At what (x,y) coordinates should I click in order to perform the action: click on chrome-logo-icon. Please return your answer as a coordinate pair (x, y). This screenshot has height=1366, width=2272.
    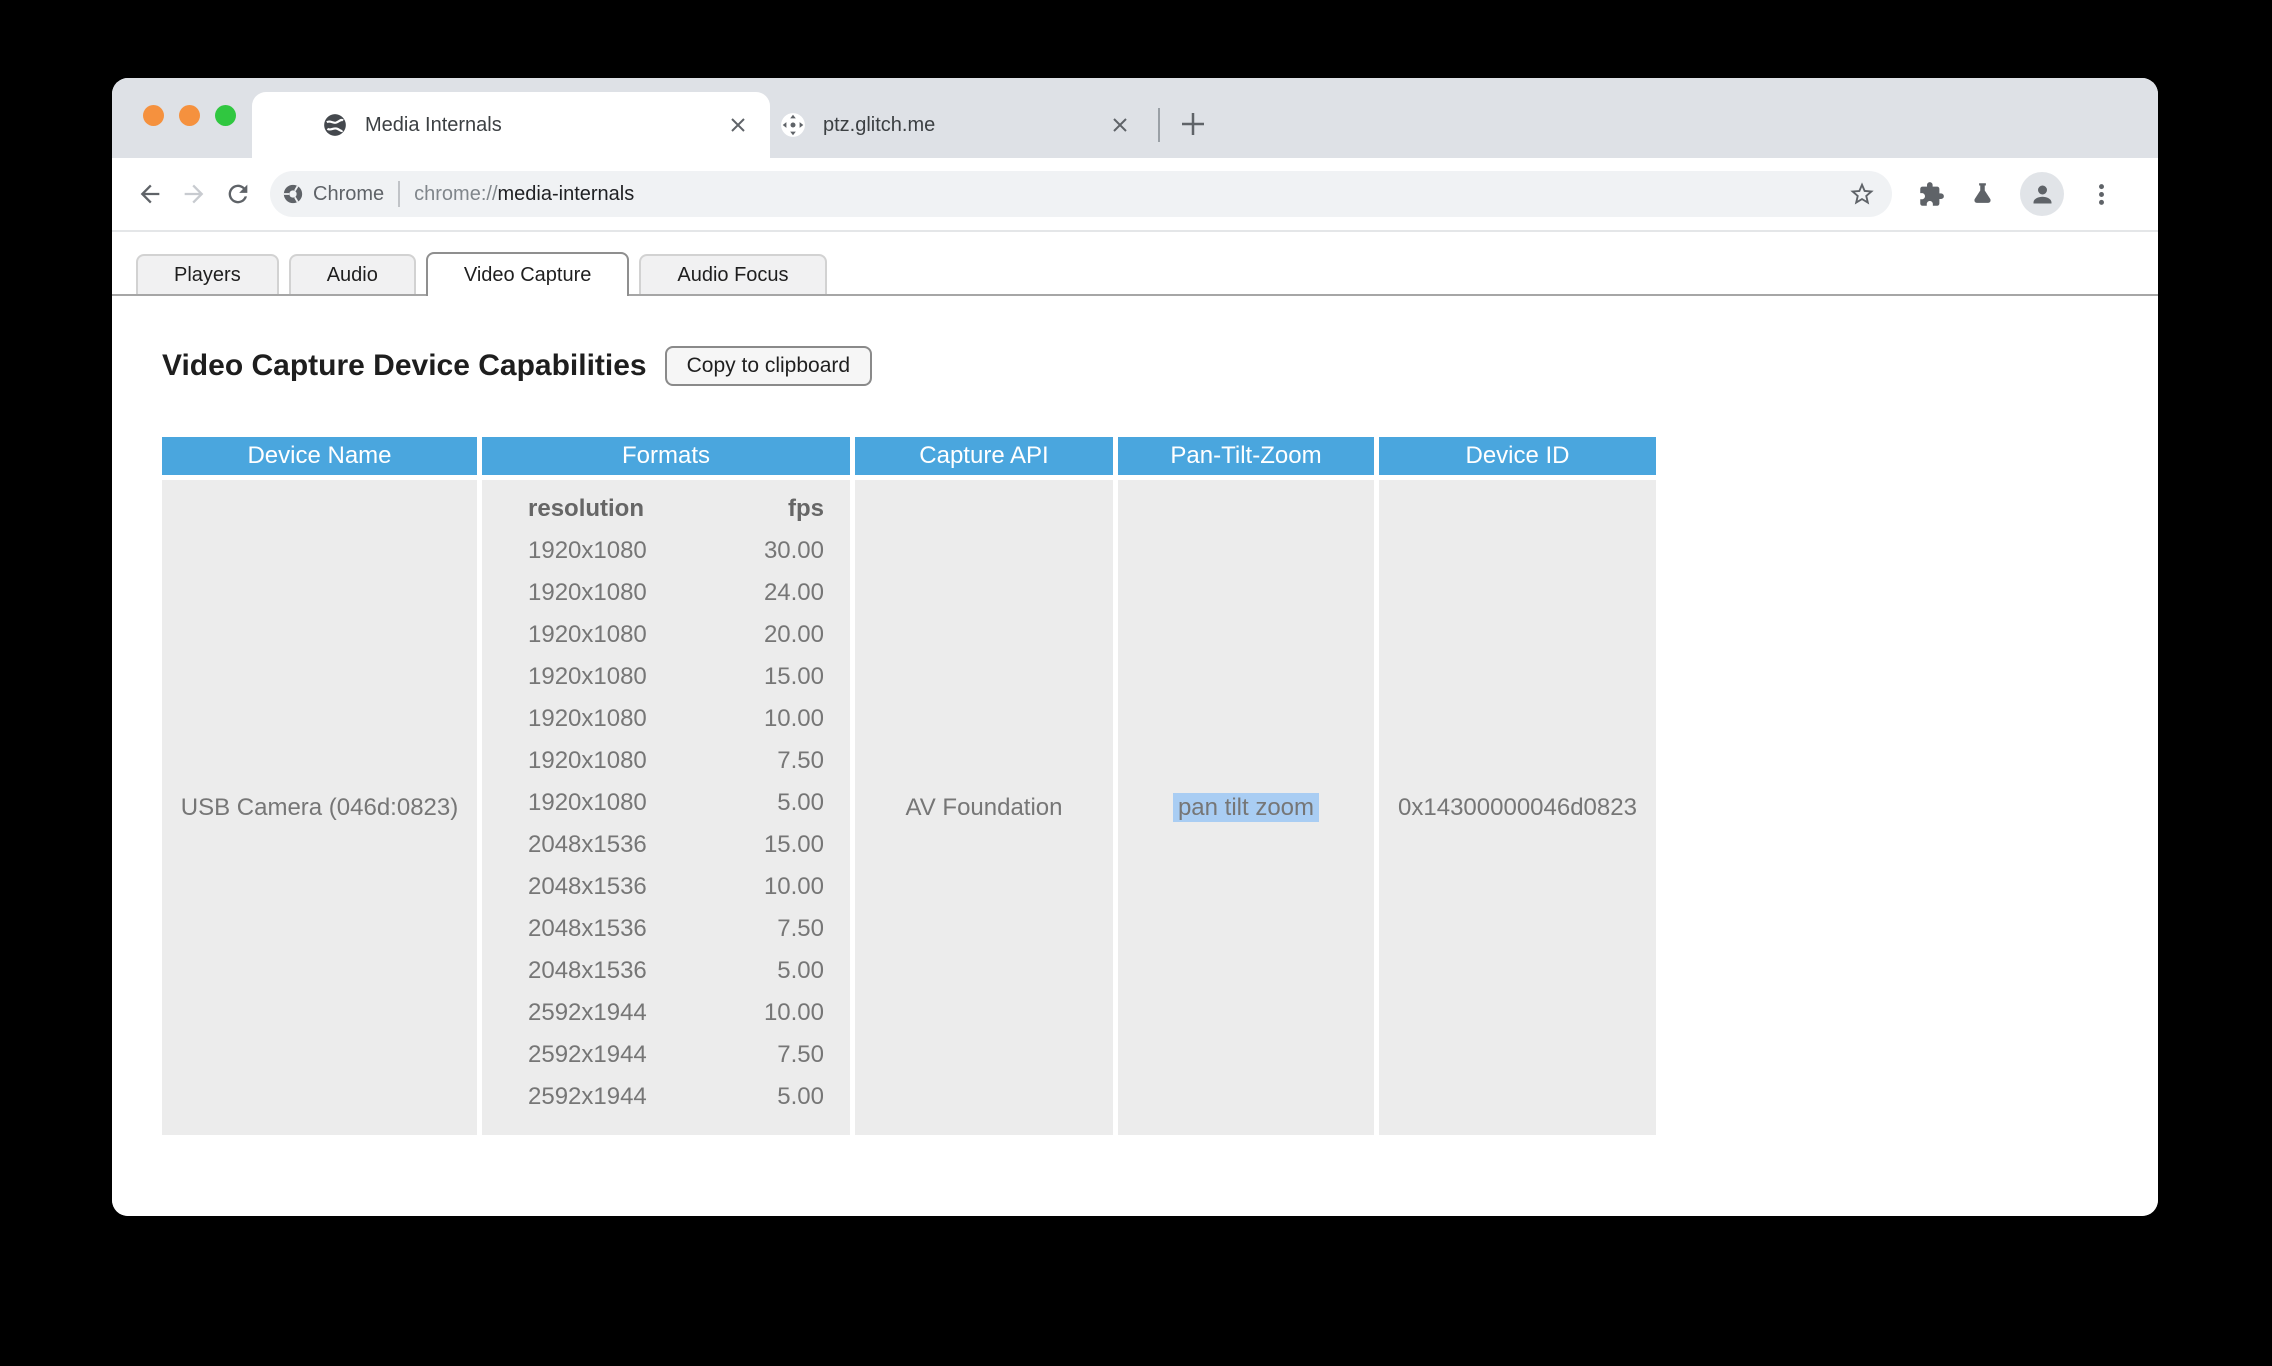
    Looking at the image, I should click on (293, 194).